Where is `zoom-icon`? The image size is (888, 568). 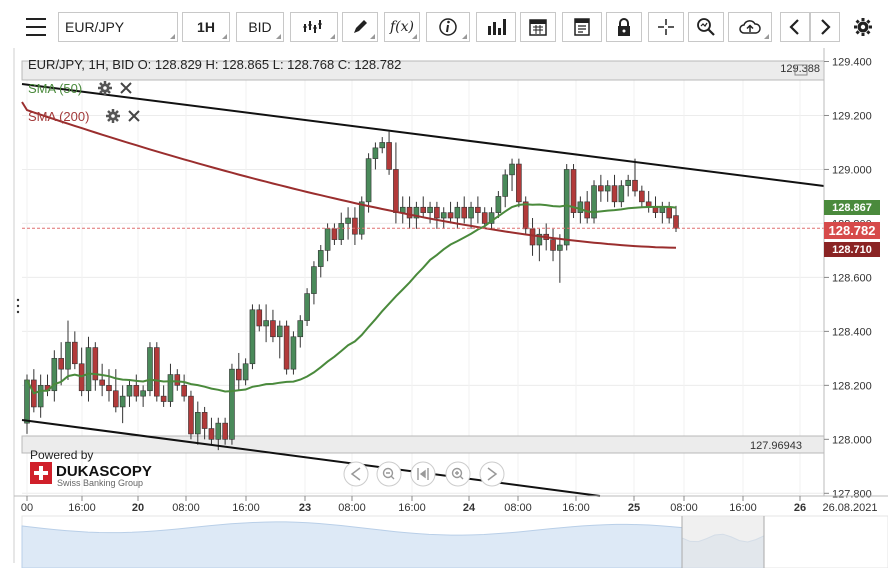
zoom-icon is located at coordinates (706, 27).